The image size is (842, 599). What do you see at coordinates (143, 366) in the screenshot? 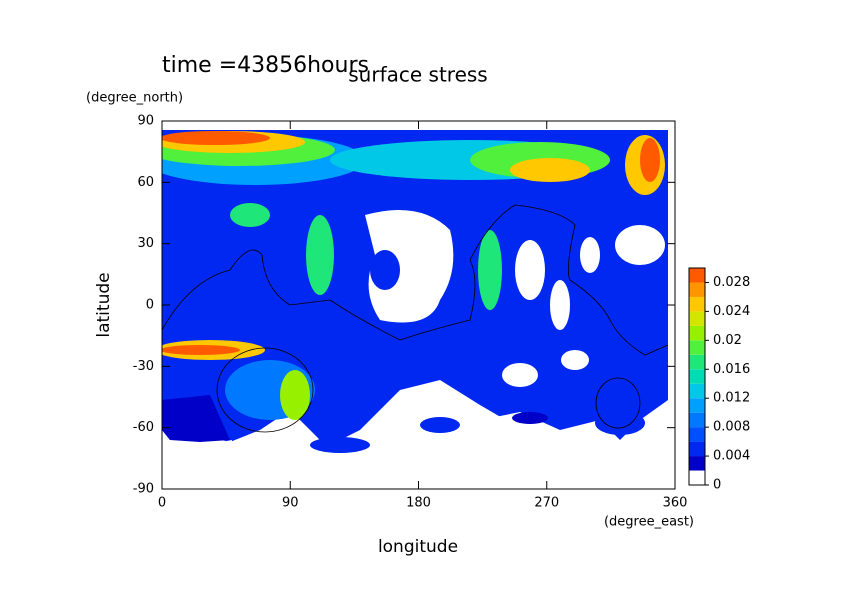
I see `y-tick-label: -30` at bounding box center [143, 366].